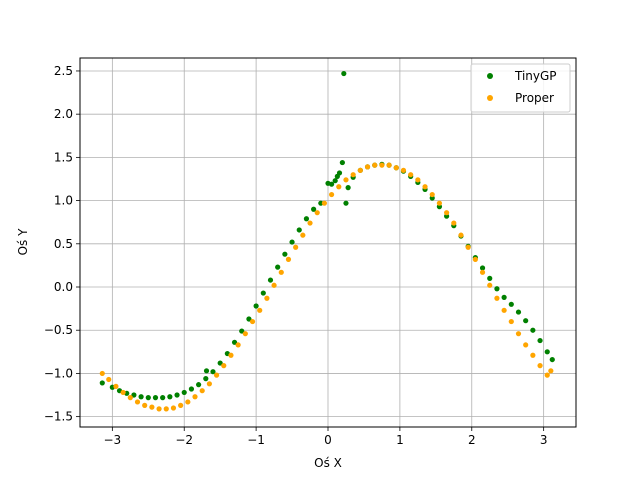  What do you see at coordinates (63, 287) in the screenshot?
I see `y-tick-label: 0.0` at bounding box center [63, 287].